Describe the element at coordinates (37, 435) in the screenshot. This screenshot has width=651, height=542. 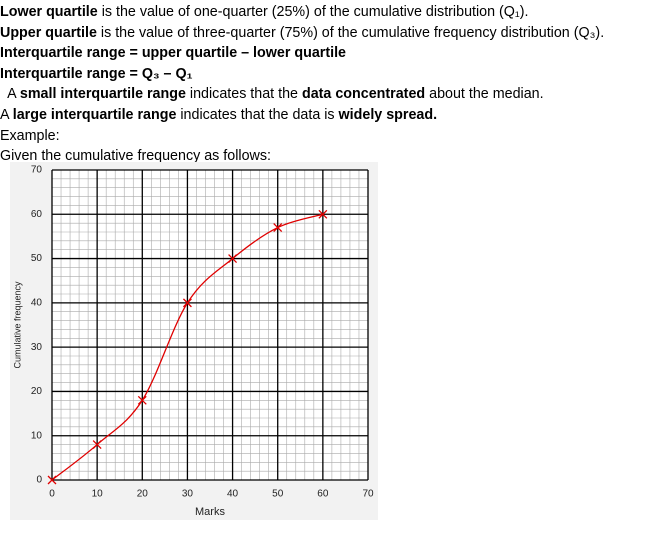
I see `y-tick-label: 10` at that location.